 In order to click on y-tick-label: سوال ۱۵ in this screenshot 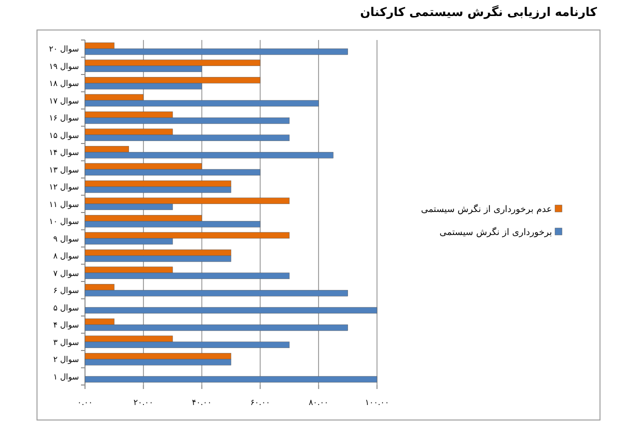, I will do `click(64, 135)`.